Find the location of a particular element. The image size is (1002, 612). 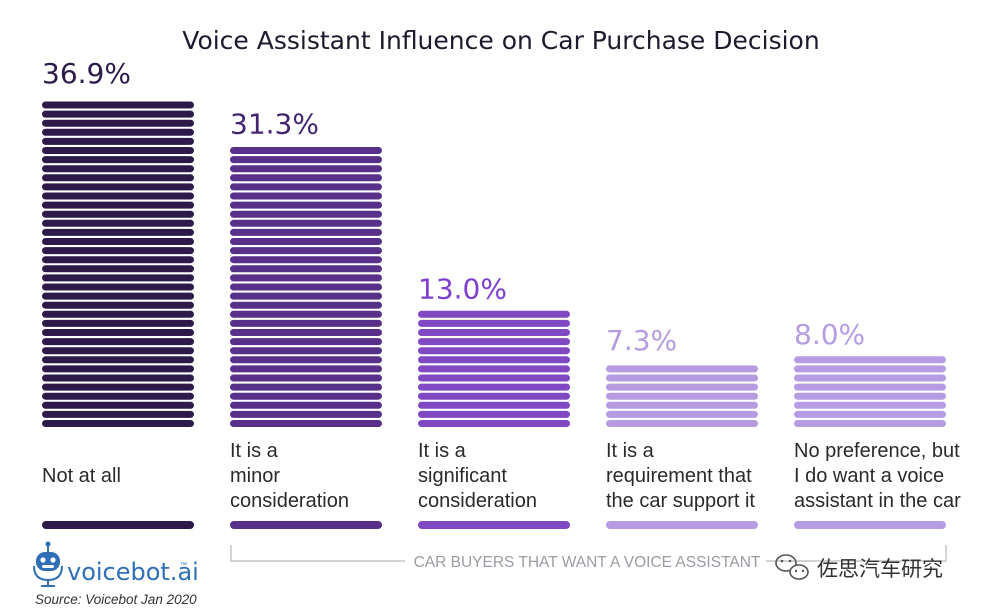

value-label-1: 36.9% is located at coordinates (86, 73).